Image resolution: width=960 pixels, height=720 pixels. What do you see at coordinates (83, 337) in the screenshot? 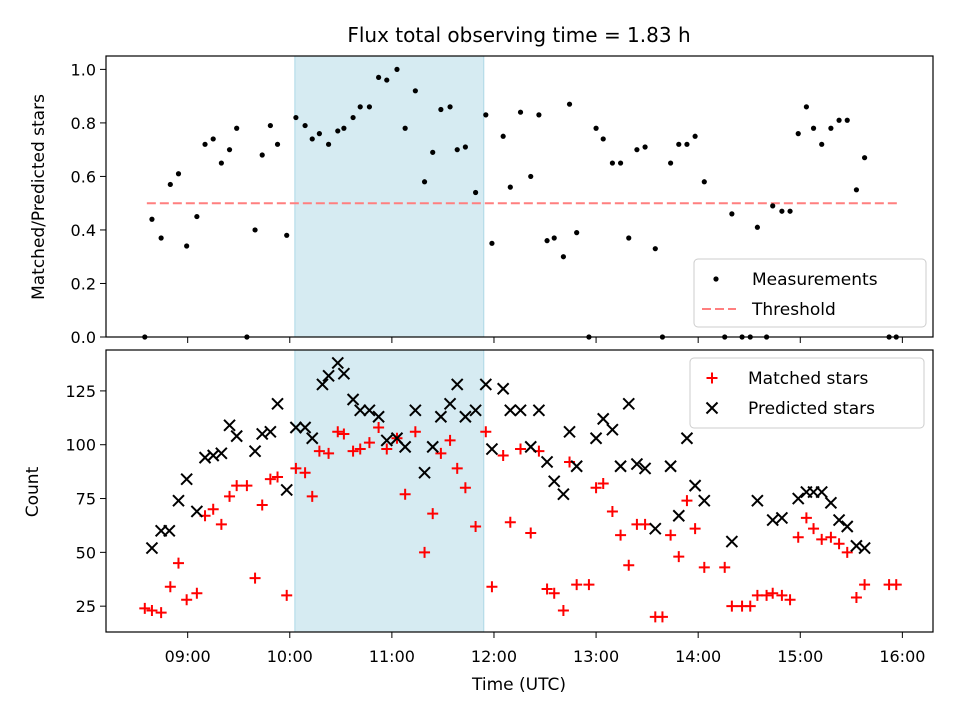
I see `y-tick-label: 0.0` at bounding box center [83, 337].